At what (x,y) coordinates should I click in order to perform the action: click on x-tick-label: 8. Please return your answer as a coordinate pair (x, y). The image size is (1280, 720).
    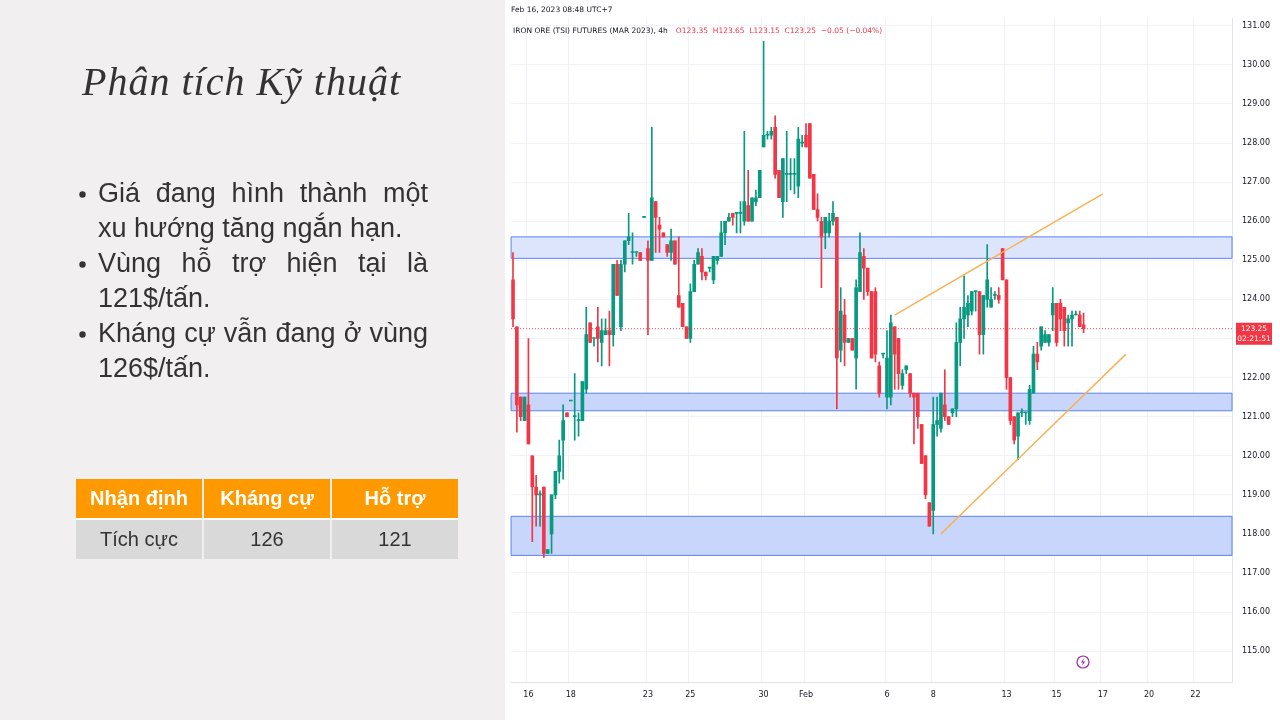
    Looking at the image, I should click on (933, 695).